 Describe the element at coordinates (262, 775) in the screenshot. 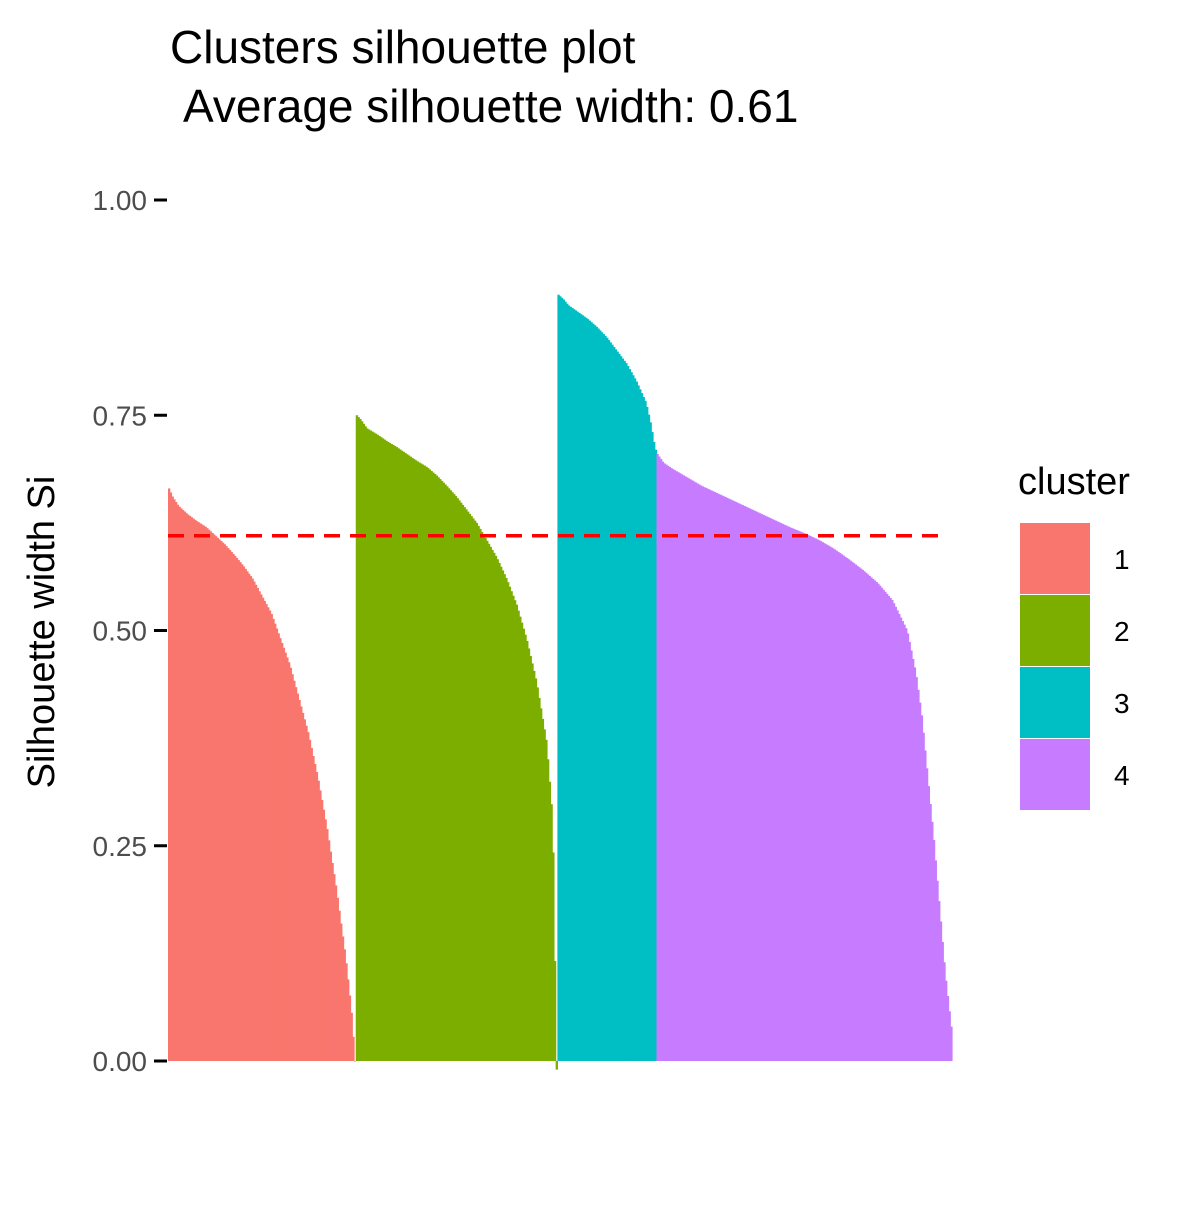

I see `cluster-1-bars` at that location.